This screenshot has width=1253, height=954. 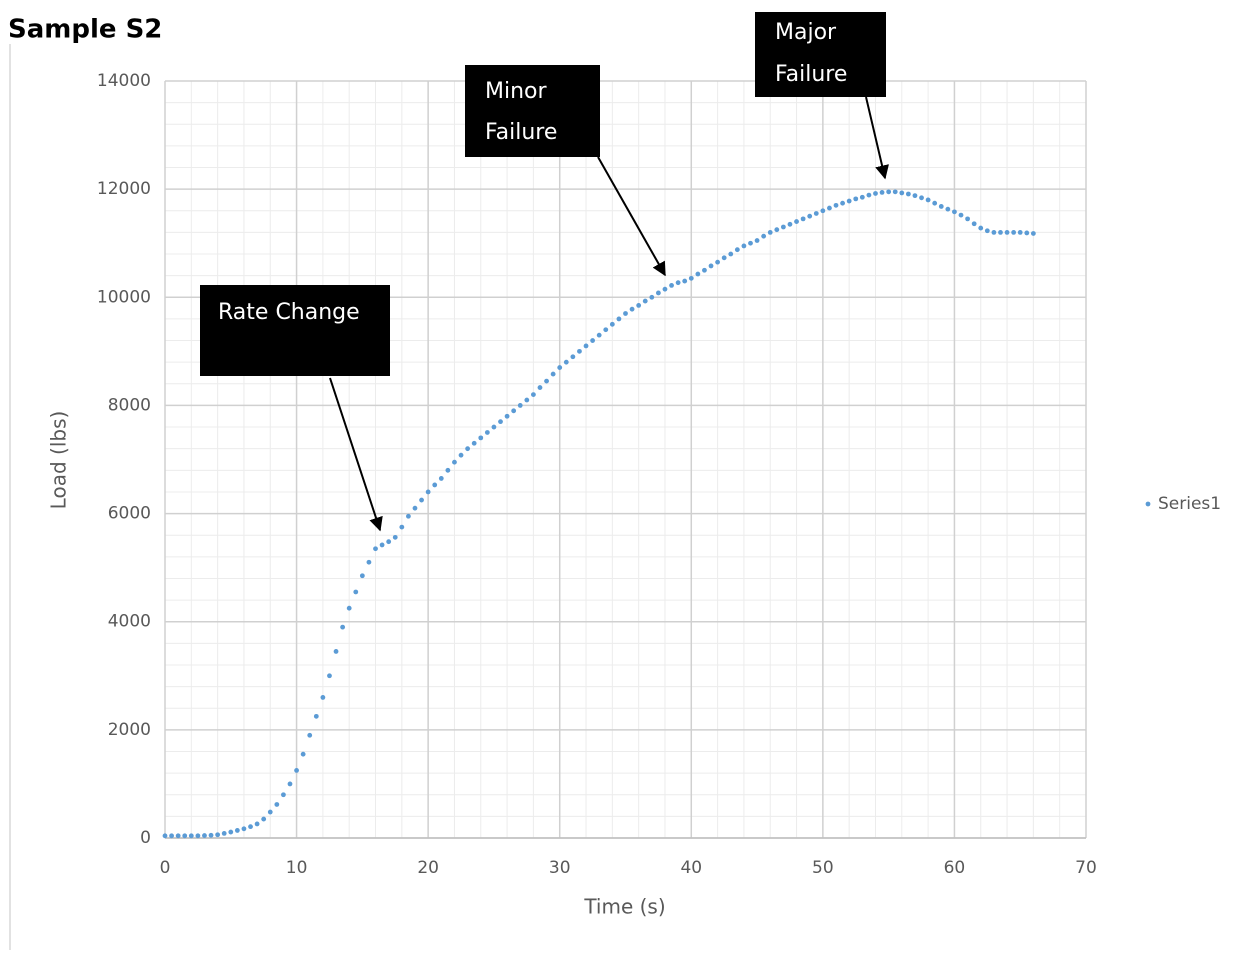 I want to click on annotation-text: Failure, so click(x=521, y=132).